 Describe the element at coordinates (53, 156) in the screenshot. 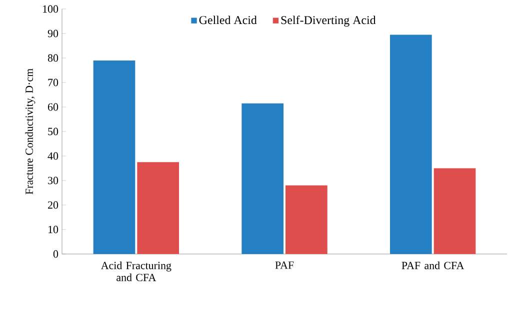

I see `y-tick-label: 40` at that location.